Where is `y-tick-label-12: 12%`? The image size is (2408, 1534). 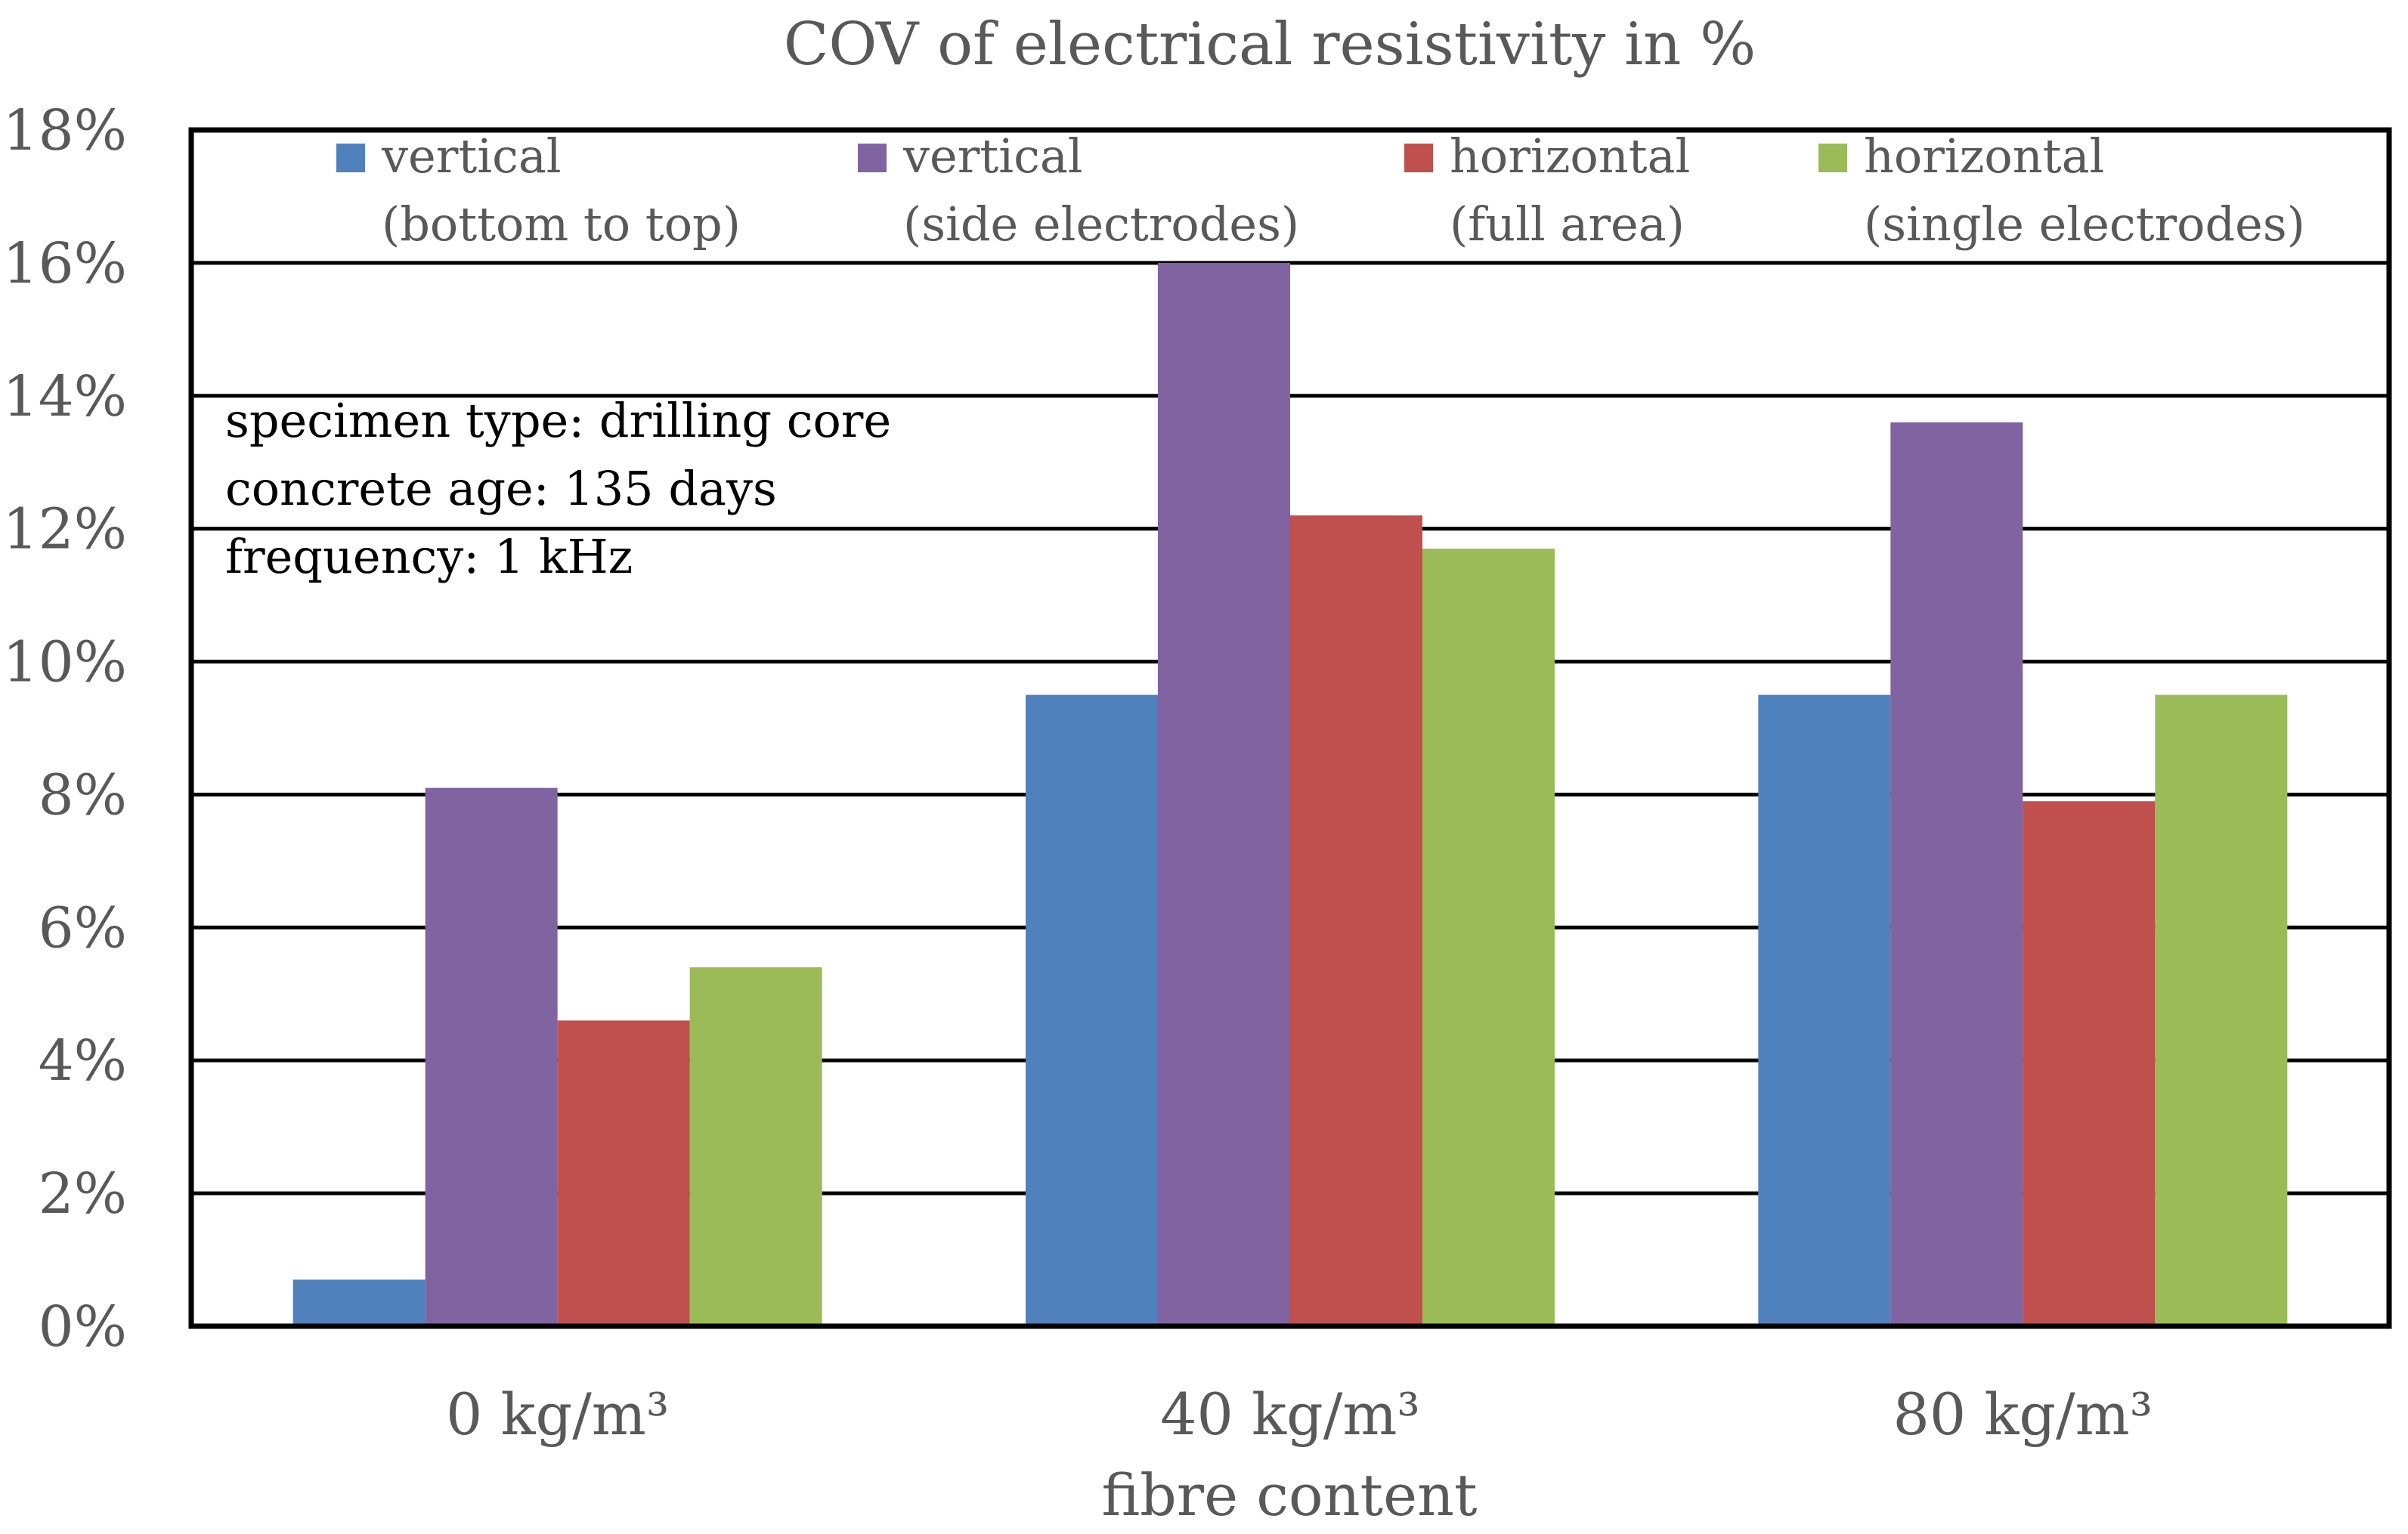 y-tick-label-12: 12% is located at coordinates (65, 529).